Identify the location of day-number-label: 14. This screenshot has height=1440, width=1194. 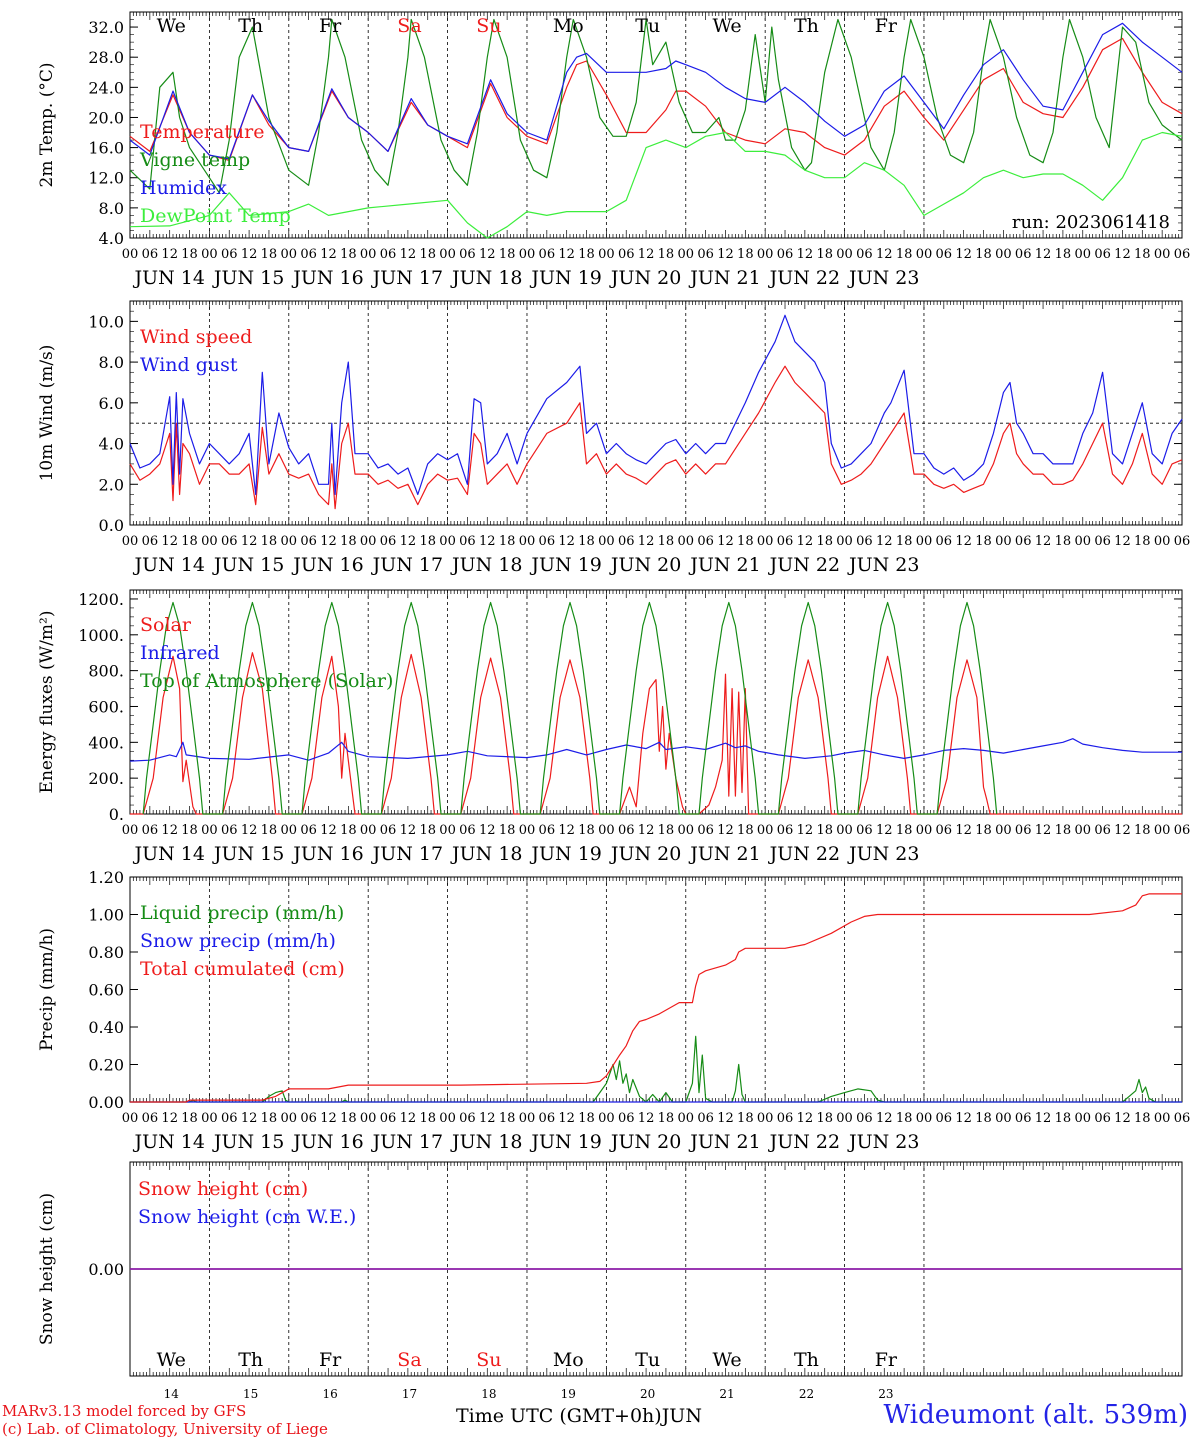
(172, 1394).